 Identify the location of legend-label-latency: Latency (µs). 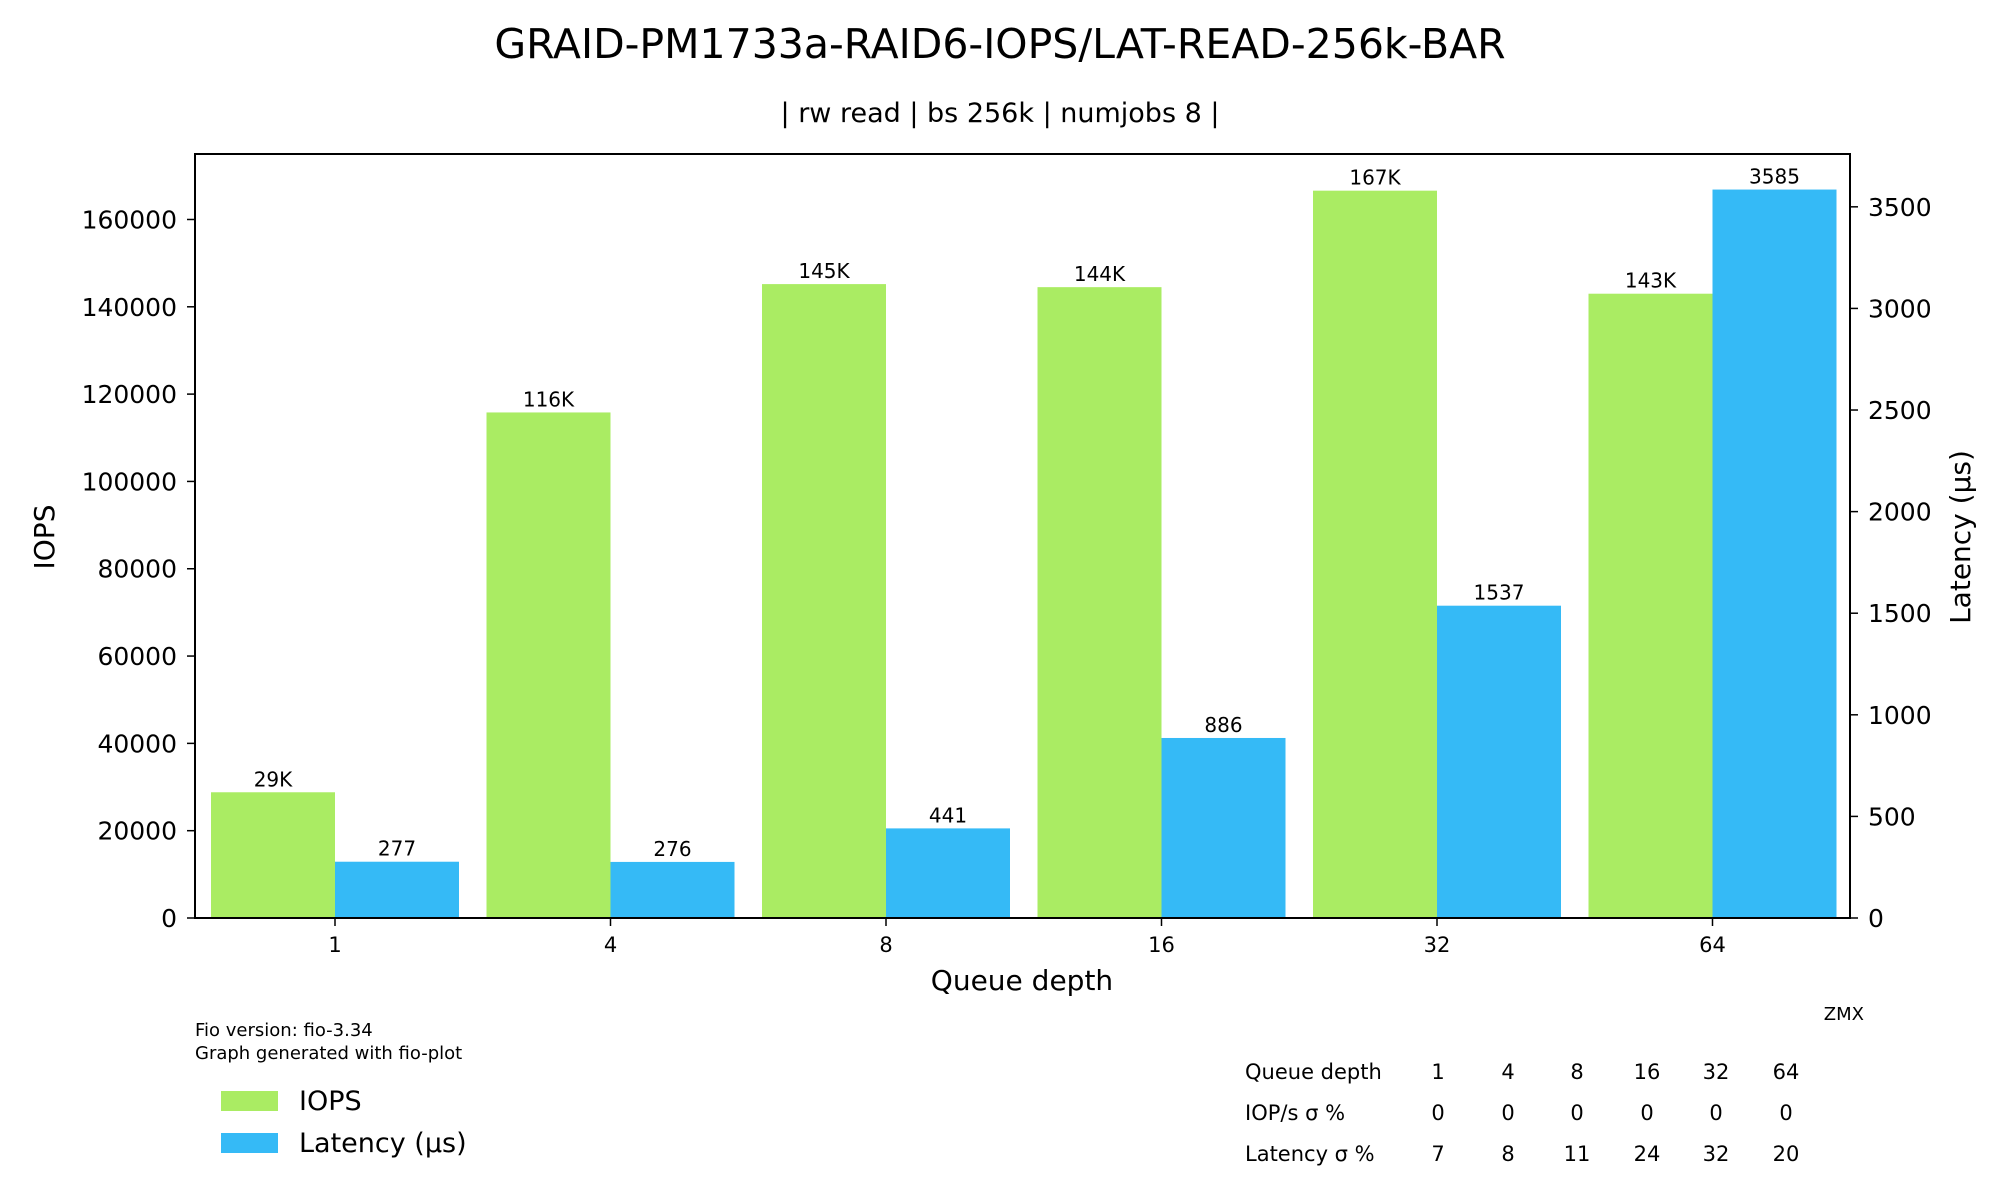
(383, 1143).